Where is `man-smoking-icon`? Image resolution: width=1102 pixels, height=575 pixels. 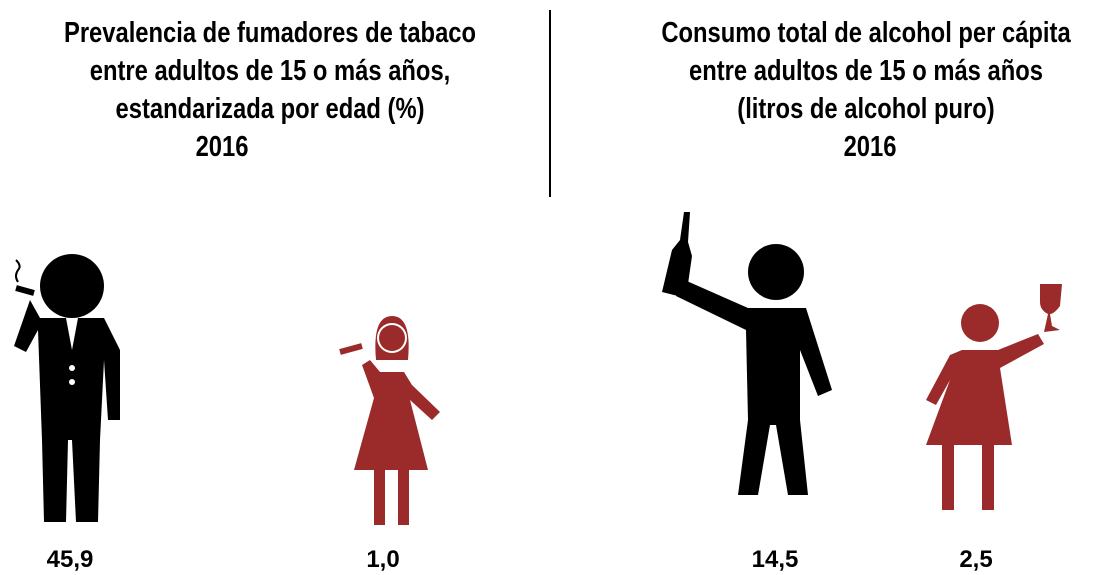 man-smoking-icon is located at coordinates (67, 388).